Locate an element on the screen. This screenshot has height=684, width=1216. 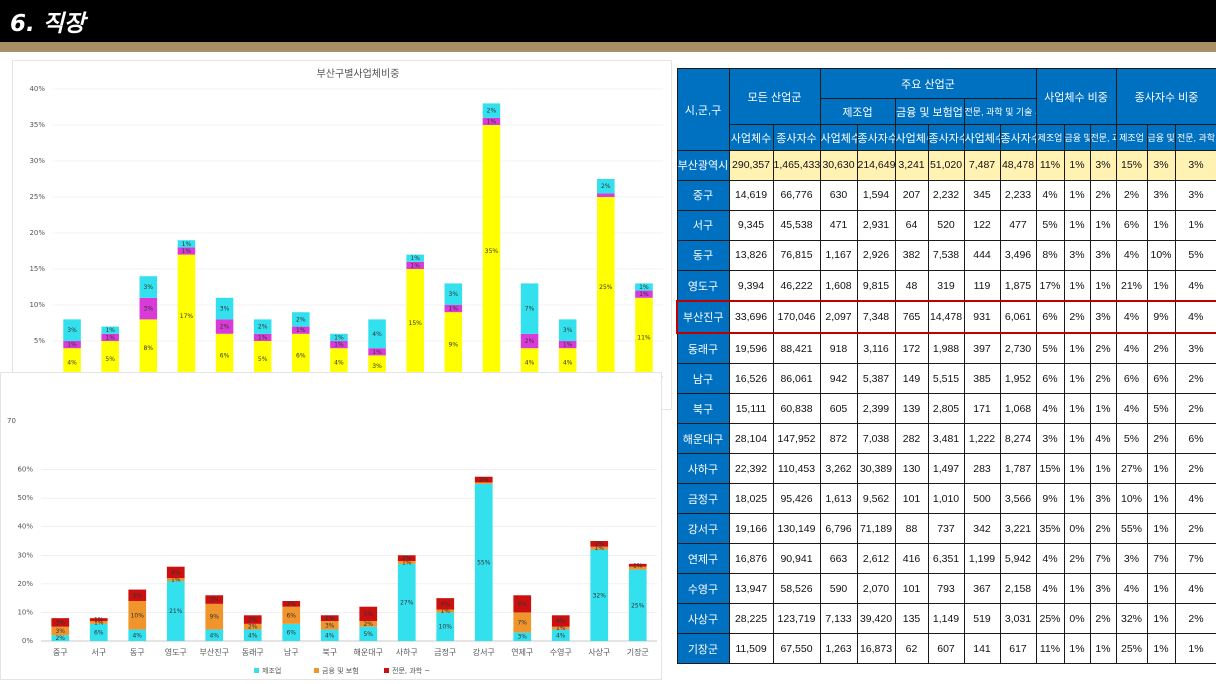
table-cell: 385 is located at coordinates (982, 379).